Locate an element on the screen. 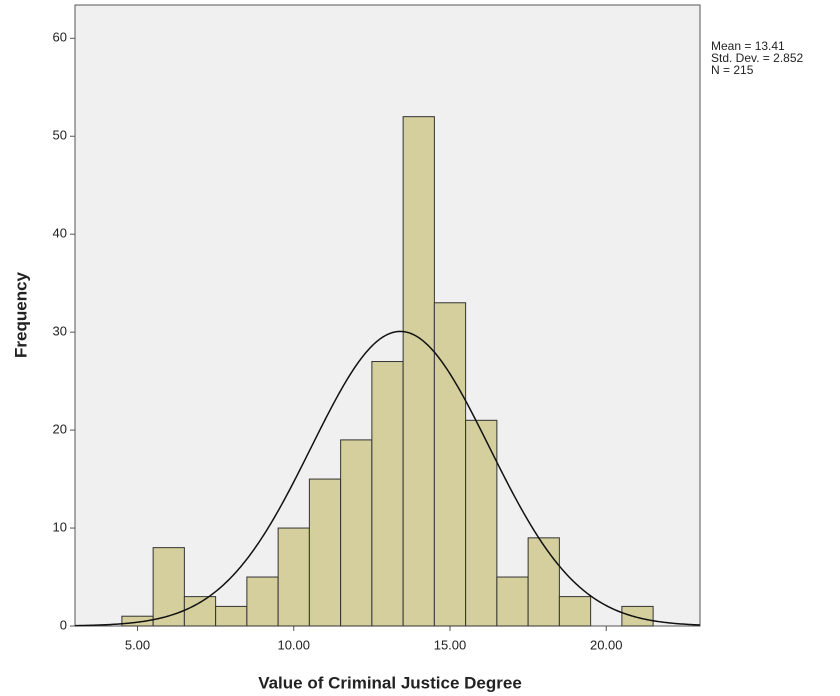 This screenshot has height=696, width=840. stat-note: N = 215 is located at coordinates (732, 70).